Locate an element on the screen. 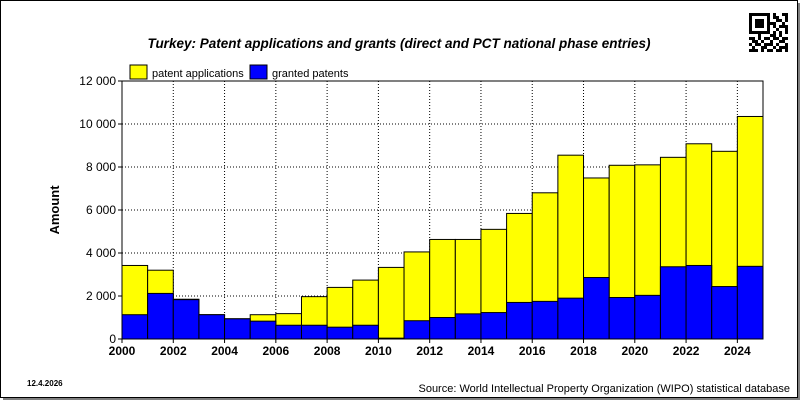 The height and width of the screenshot is (400, 800). bar-granted-2017 is located at coordinates (571, 318).